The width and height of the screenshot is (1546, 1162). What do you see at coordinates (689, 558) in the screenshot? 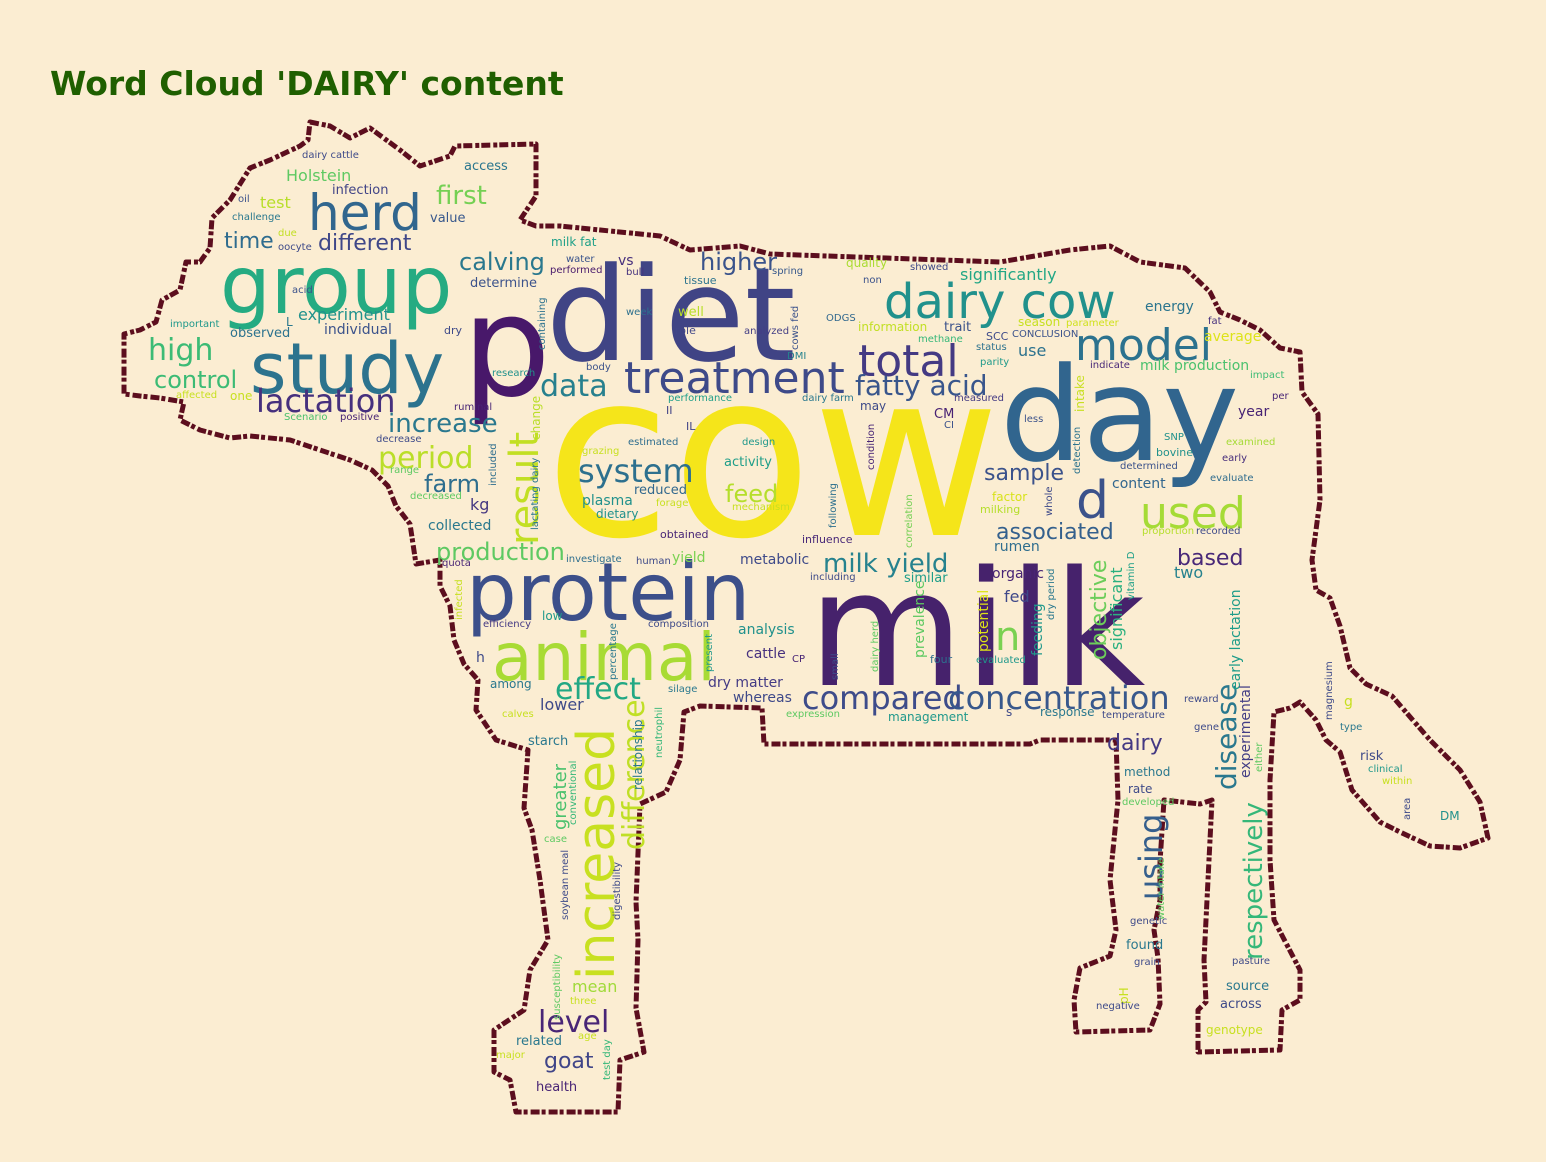
I see `word-yield: yield` at bounding box center [689, 558].